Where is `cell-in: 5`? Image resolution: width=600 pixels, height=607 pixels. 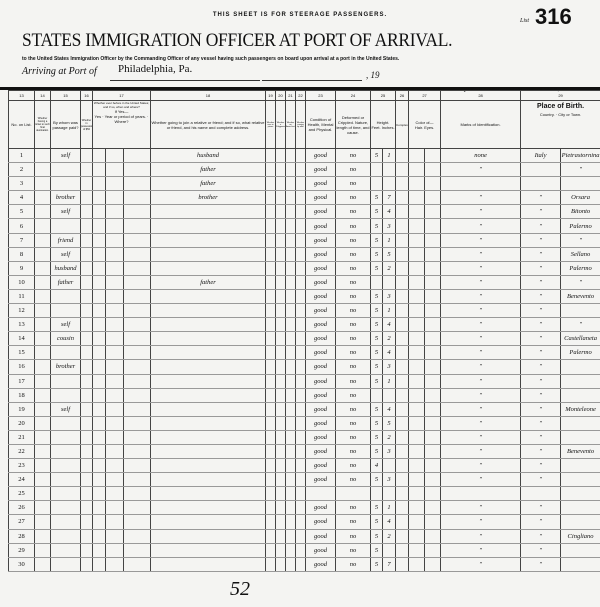 cell-in: 5 is located at coordinates (389, 254).